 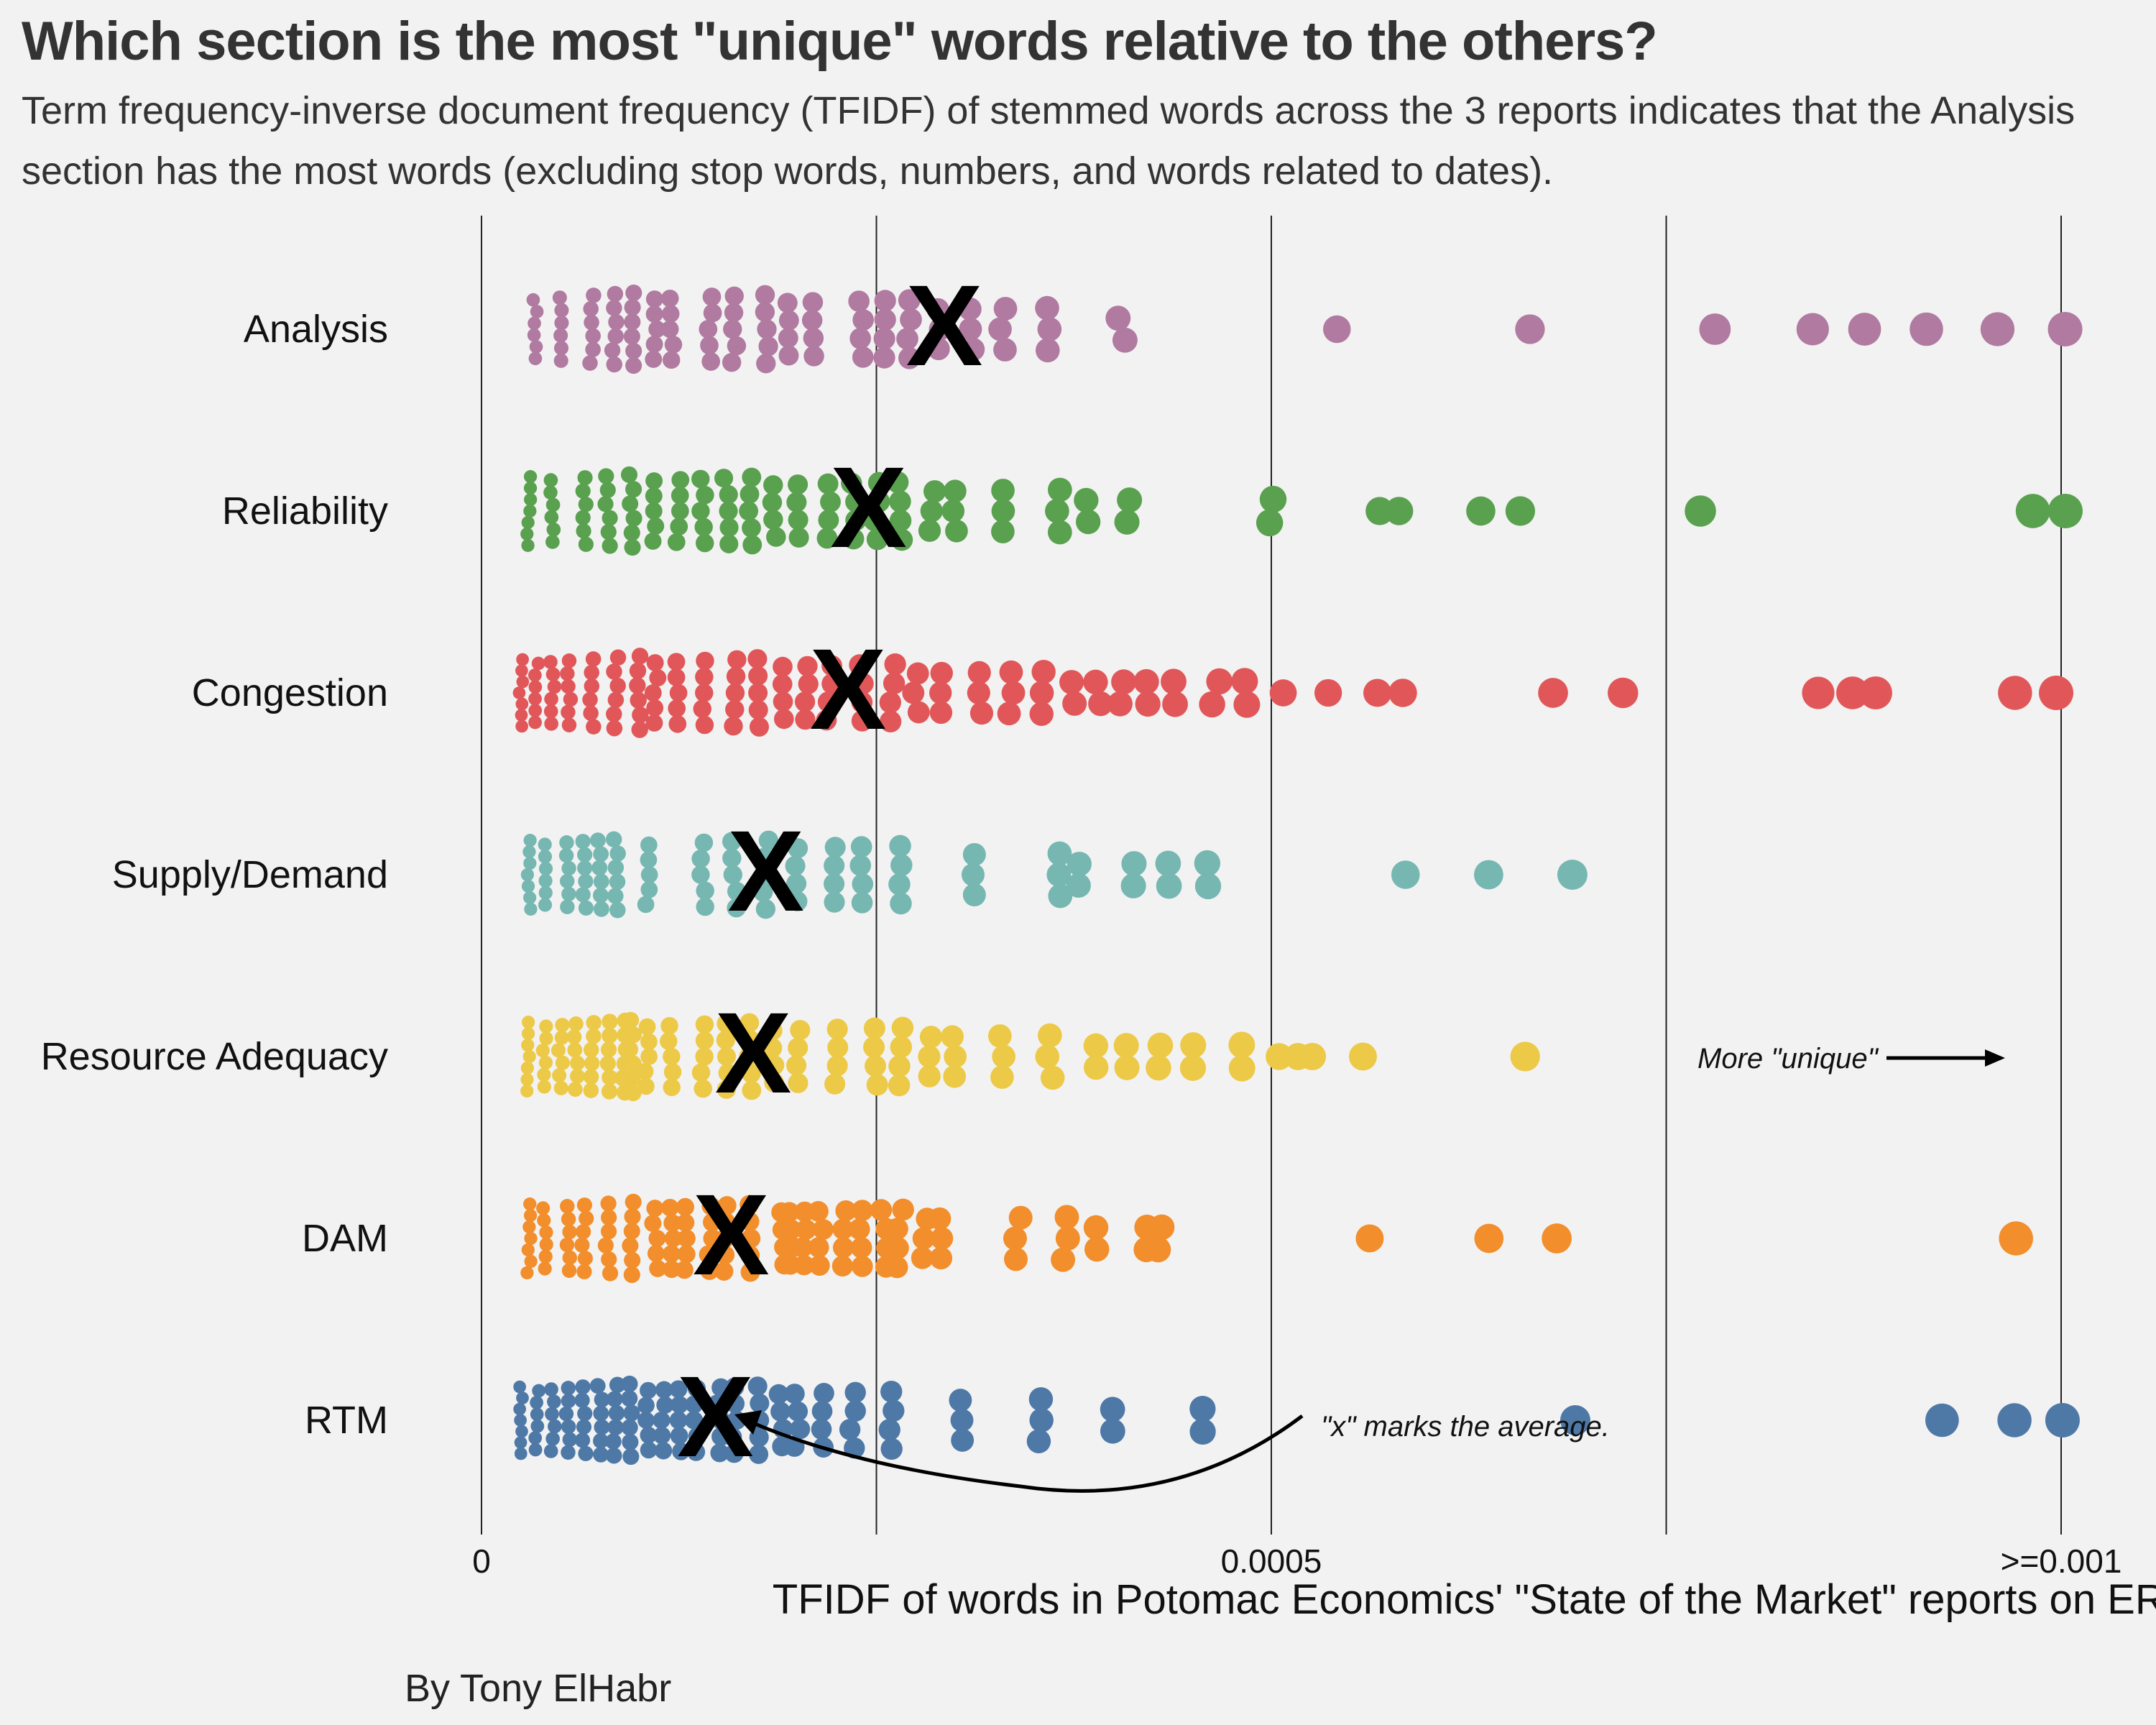 What do you see at coordinates (1788, 1059) in the screenshot?
I see `direction-annotation: More "unique"` at bounding box center [1788, 1059].